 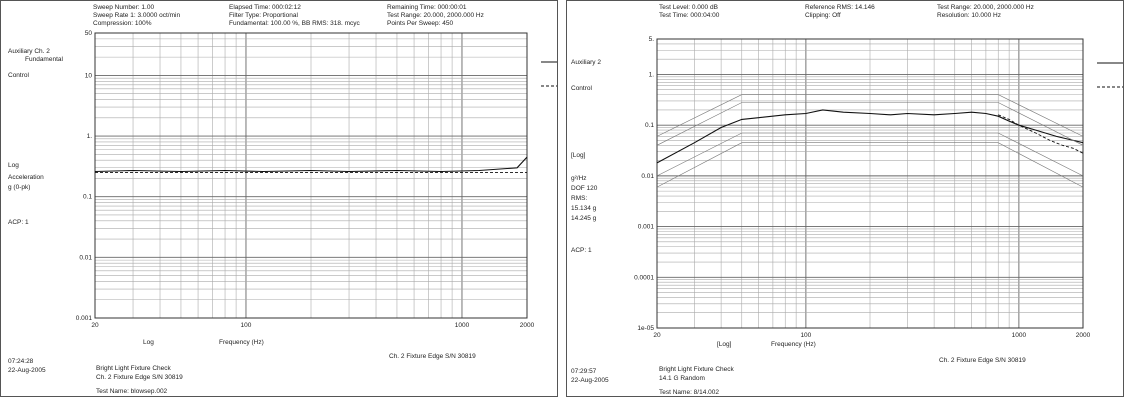 What do you see at coordinates (13, 165) in the screenshot?
I see `log-label: Log` at bounding box center [13, 165].